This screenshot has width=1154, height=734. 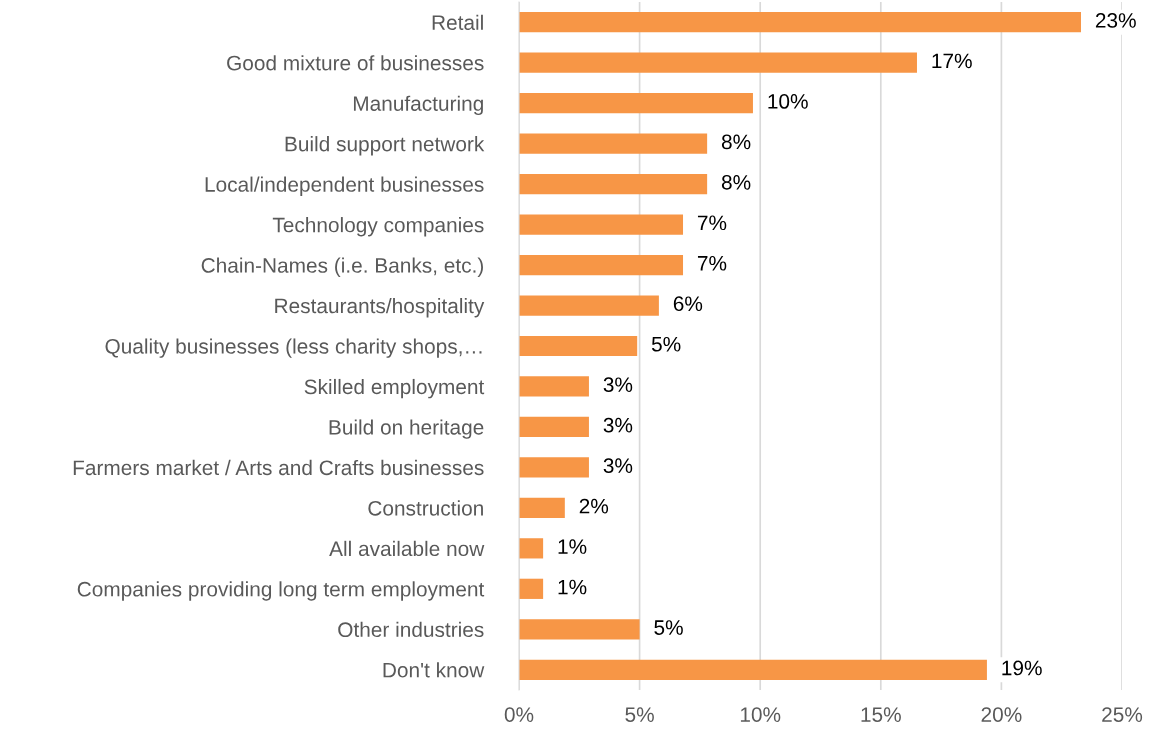 I want to click on data-label: 10%, so click(x=788, y=101).